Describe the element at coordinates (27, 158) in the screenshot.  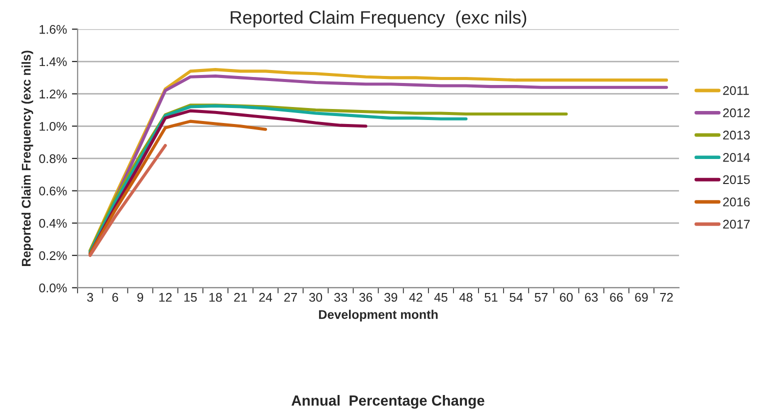
I see `y-axis-title: Reported Claim Frequency (exc nils)` at that location.